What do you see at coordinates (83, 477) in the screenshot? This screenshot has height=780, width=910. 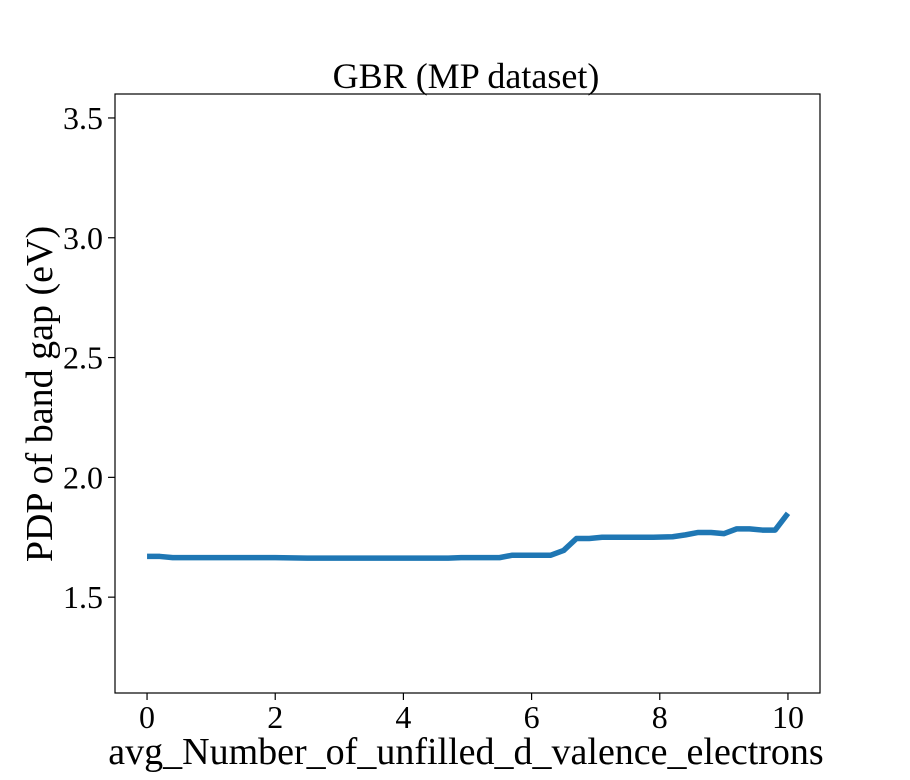 I see `y-tick-label: 2.0` at bounding box center [83, 477].